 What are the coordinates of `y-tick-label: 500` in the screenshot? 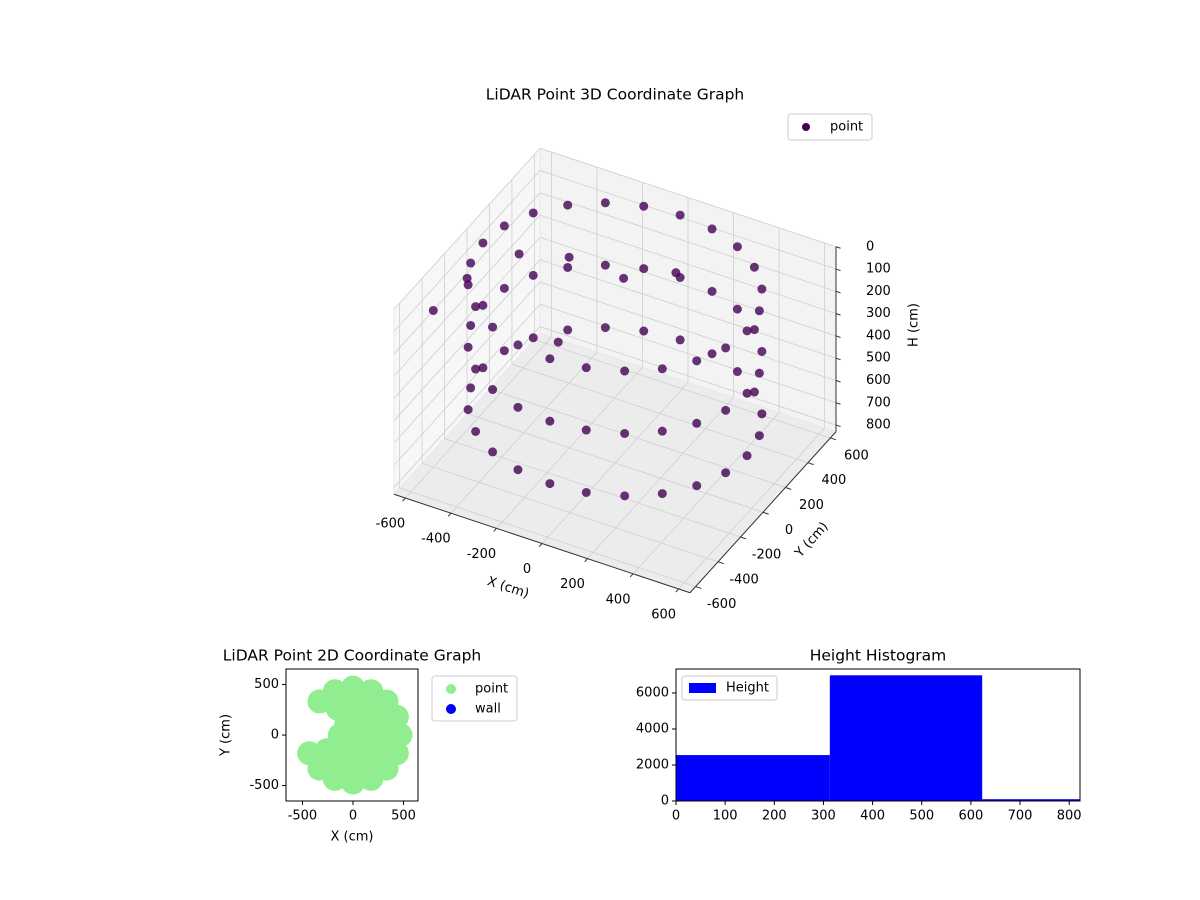 It's located at (266, 684).